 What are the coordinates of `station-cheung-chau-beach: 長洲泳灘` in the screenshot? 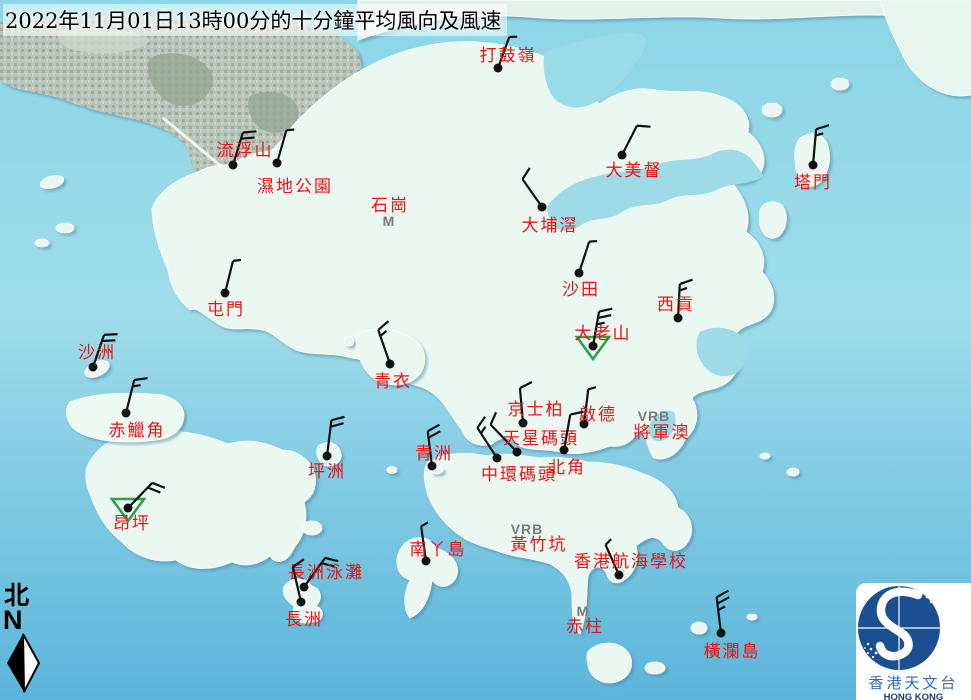 It's located at (325, 574).